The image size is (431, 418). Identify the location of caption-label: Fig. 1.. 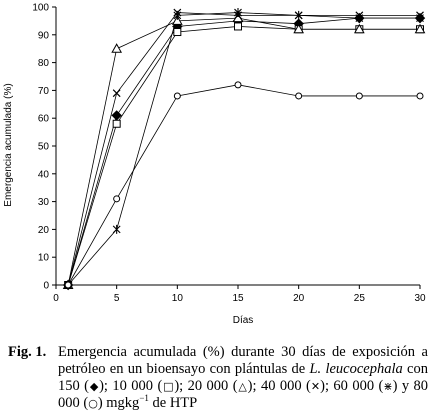
(27, 352).